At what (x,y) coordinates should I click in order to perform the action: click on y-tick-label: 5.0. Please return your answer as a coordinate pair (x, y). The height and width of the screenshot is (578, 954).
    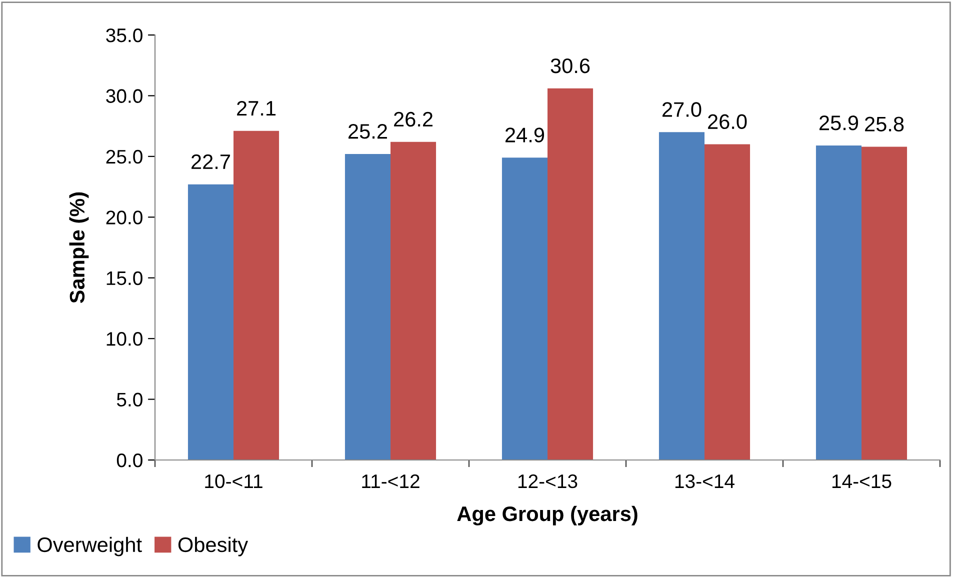
    Looking at the image, I should click on (129, 399).